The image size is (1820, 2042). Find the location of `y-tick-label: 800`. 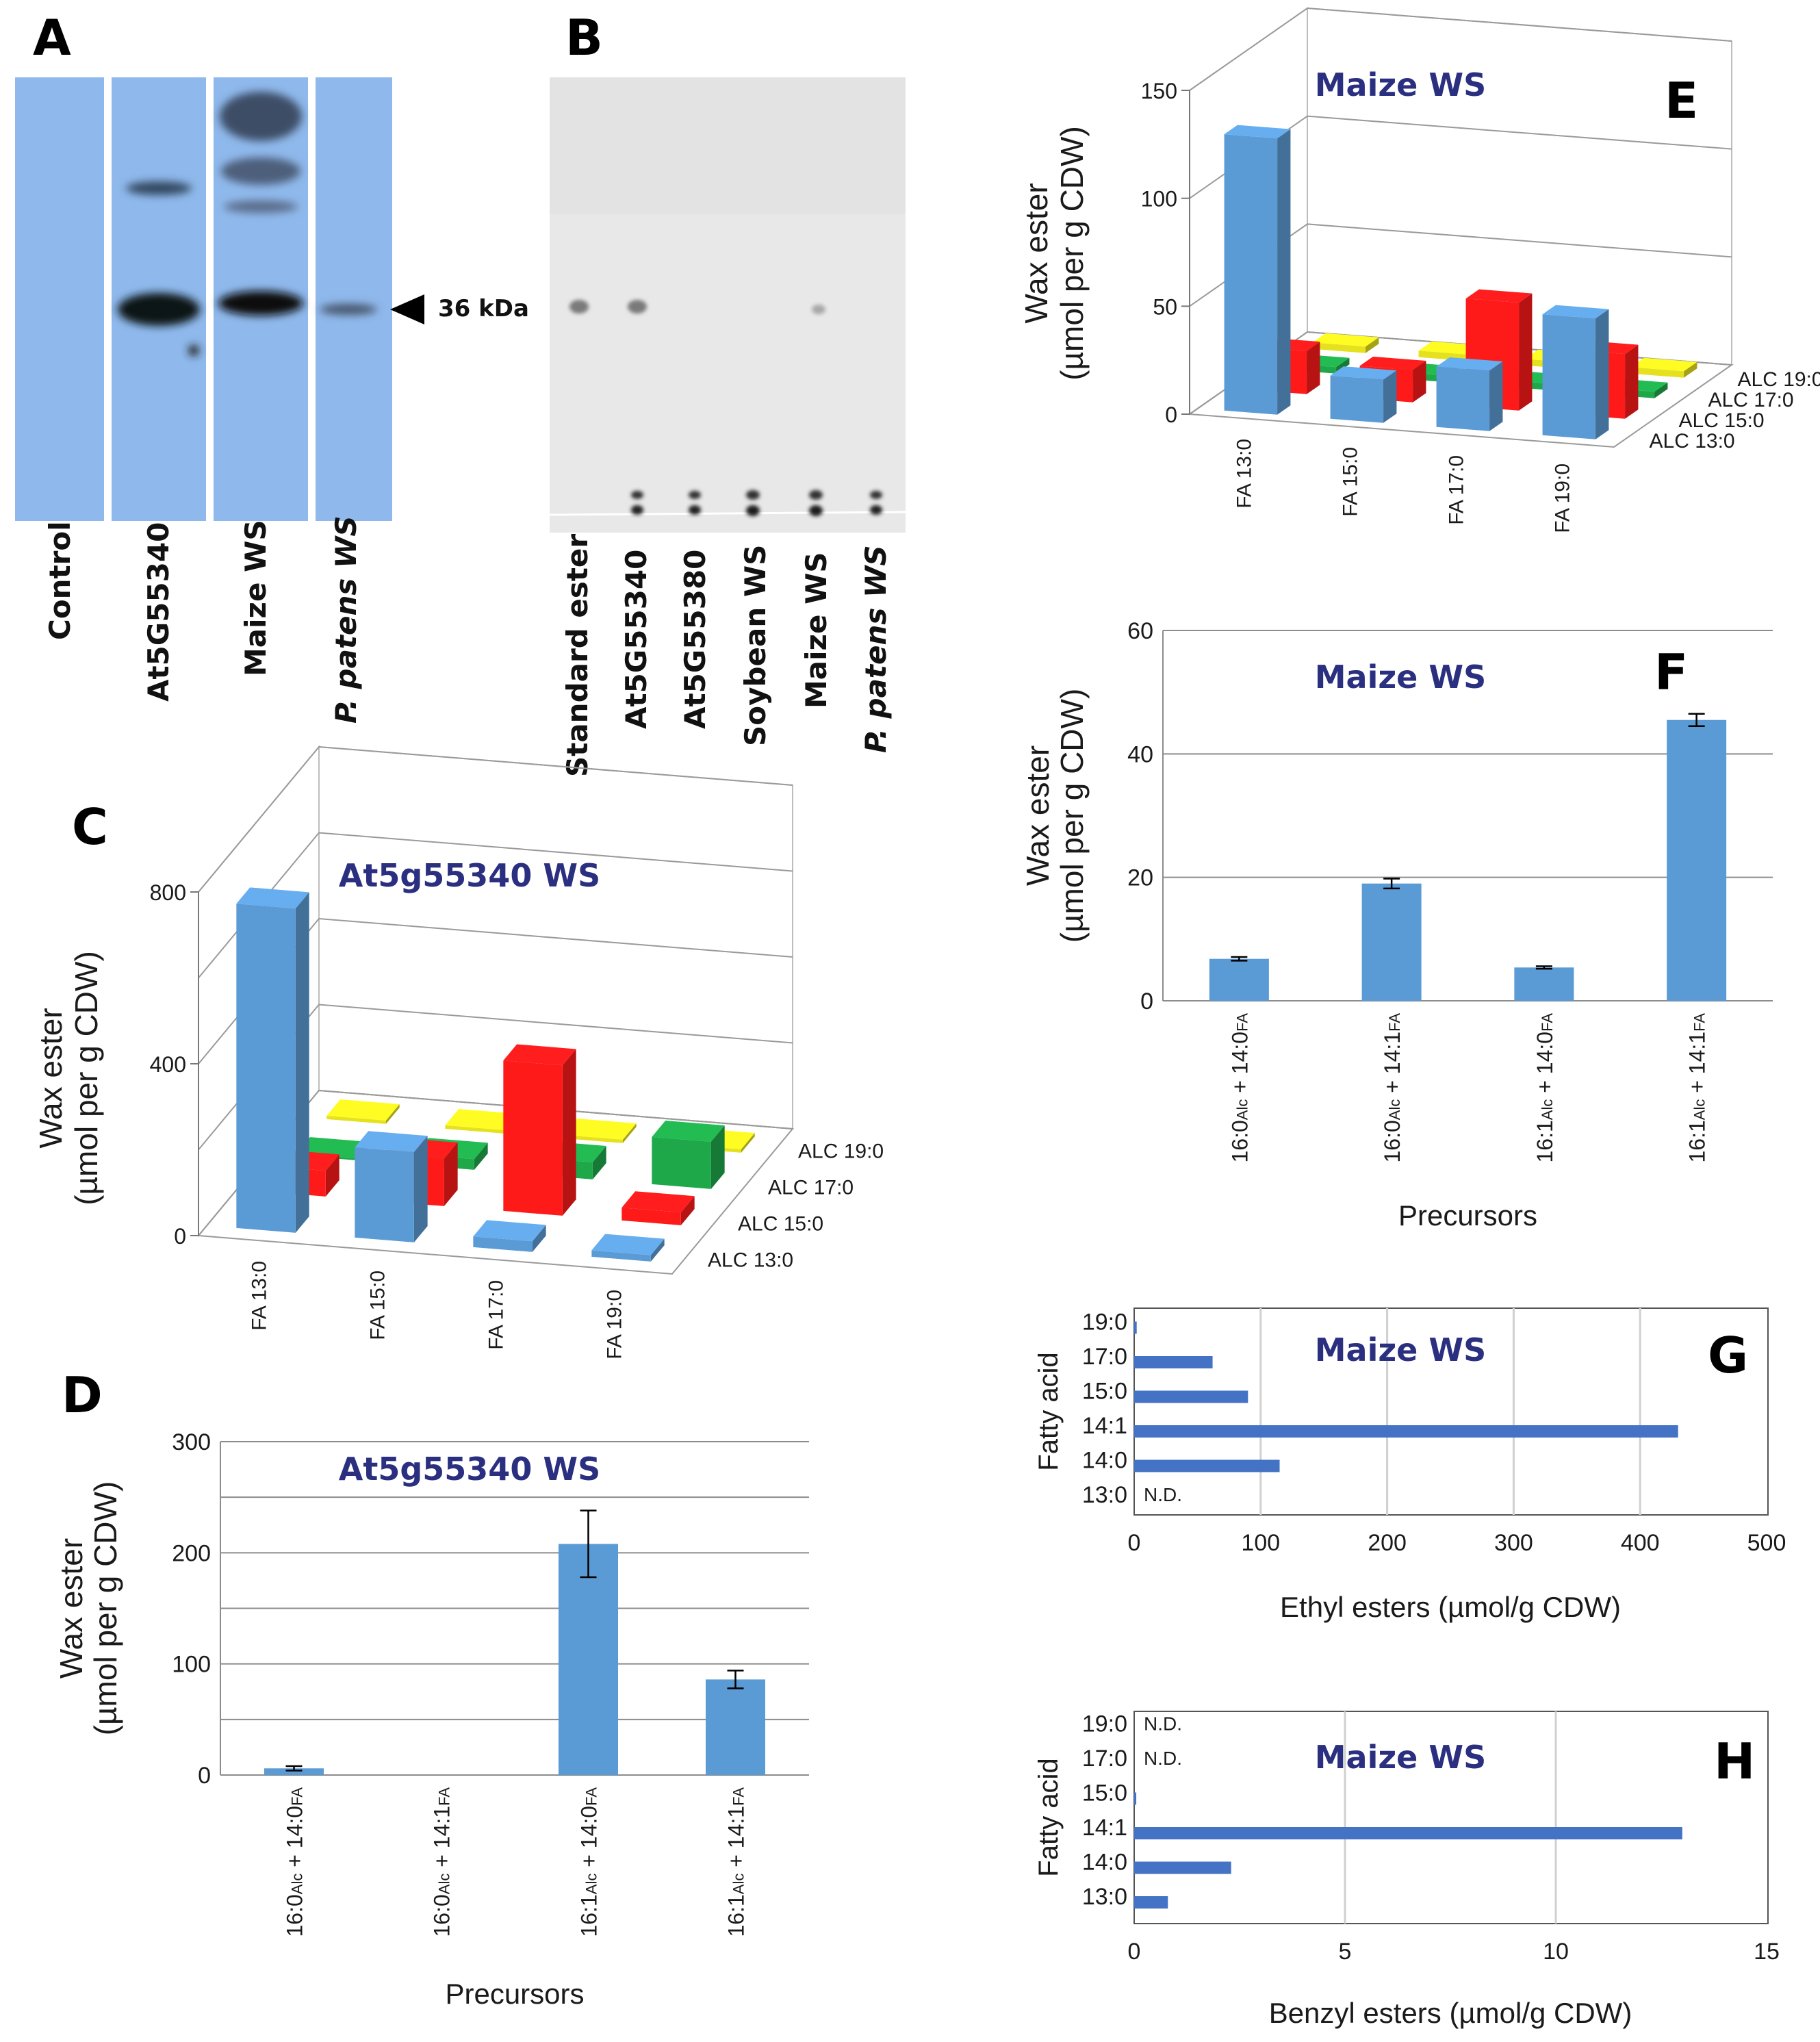

y-tick-label: 800 is located at coordinates (168, 892).